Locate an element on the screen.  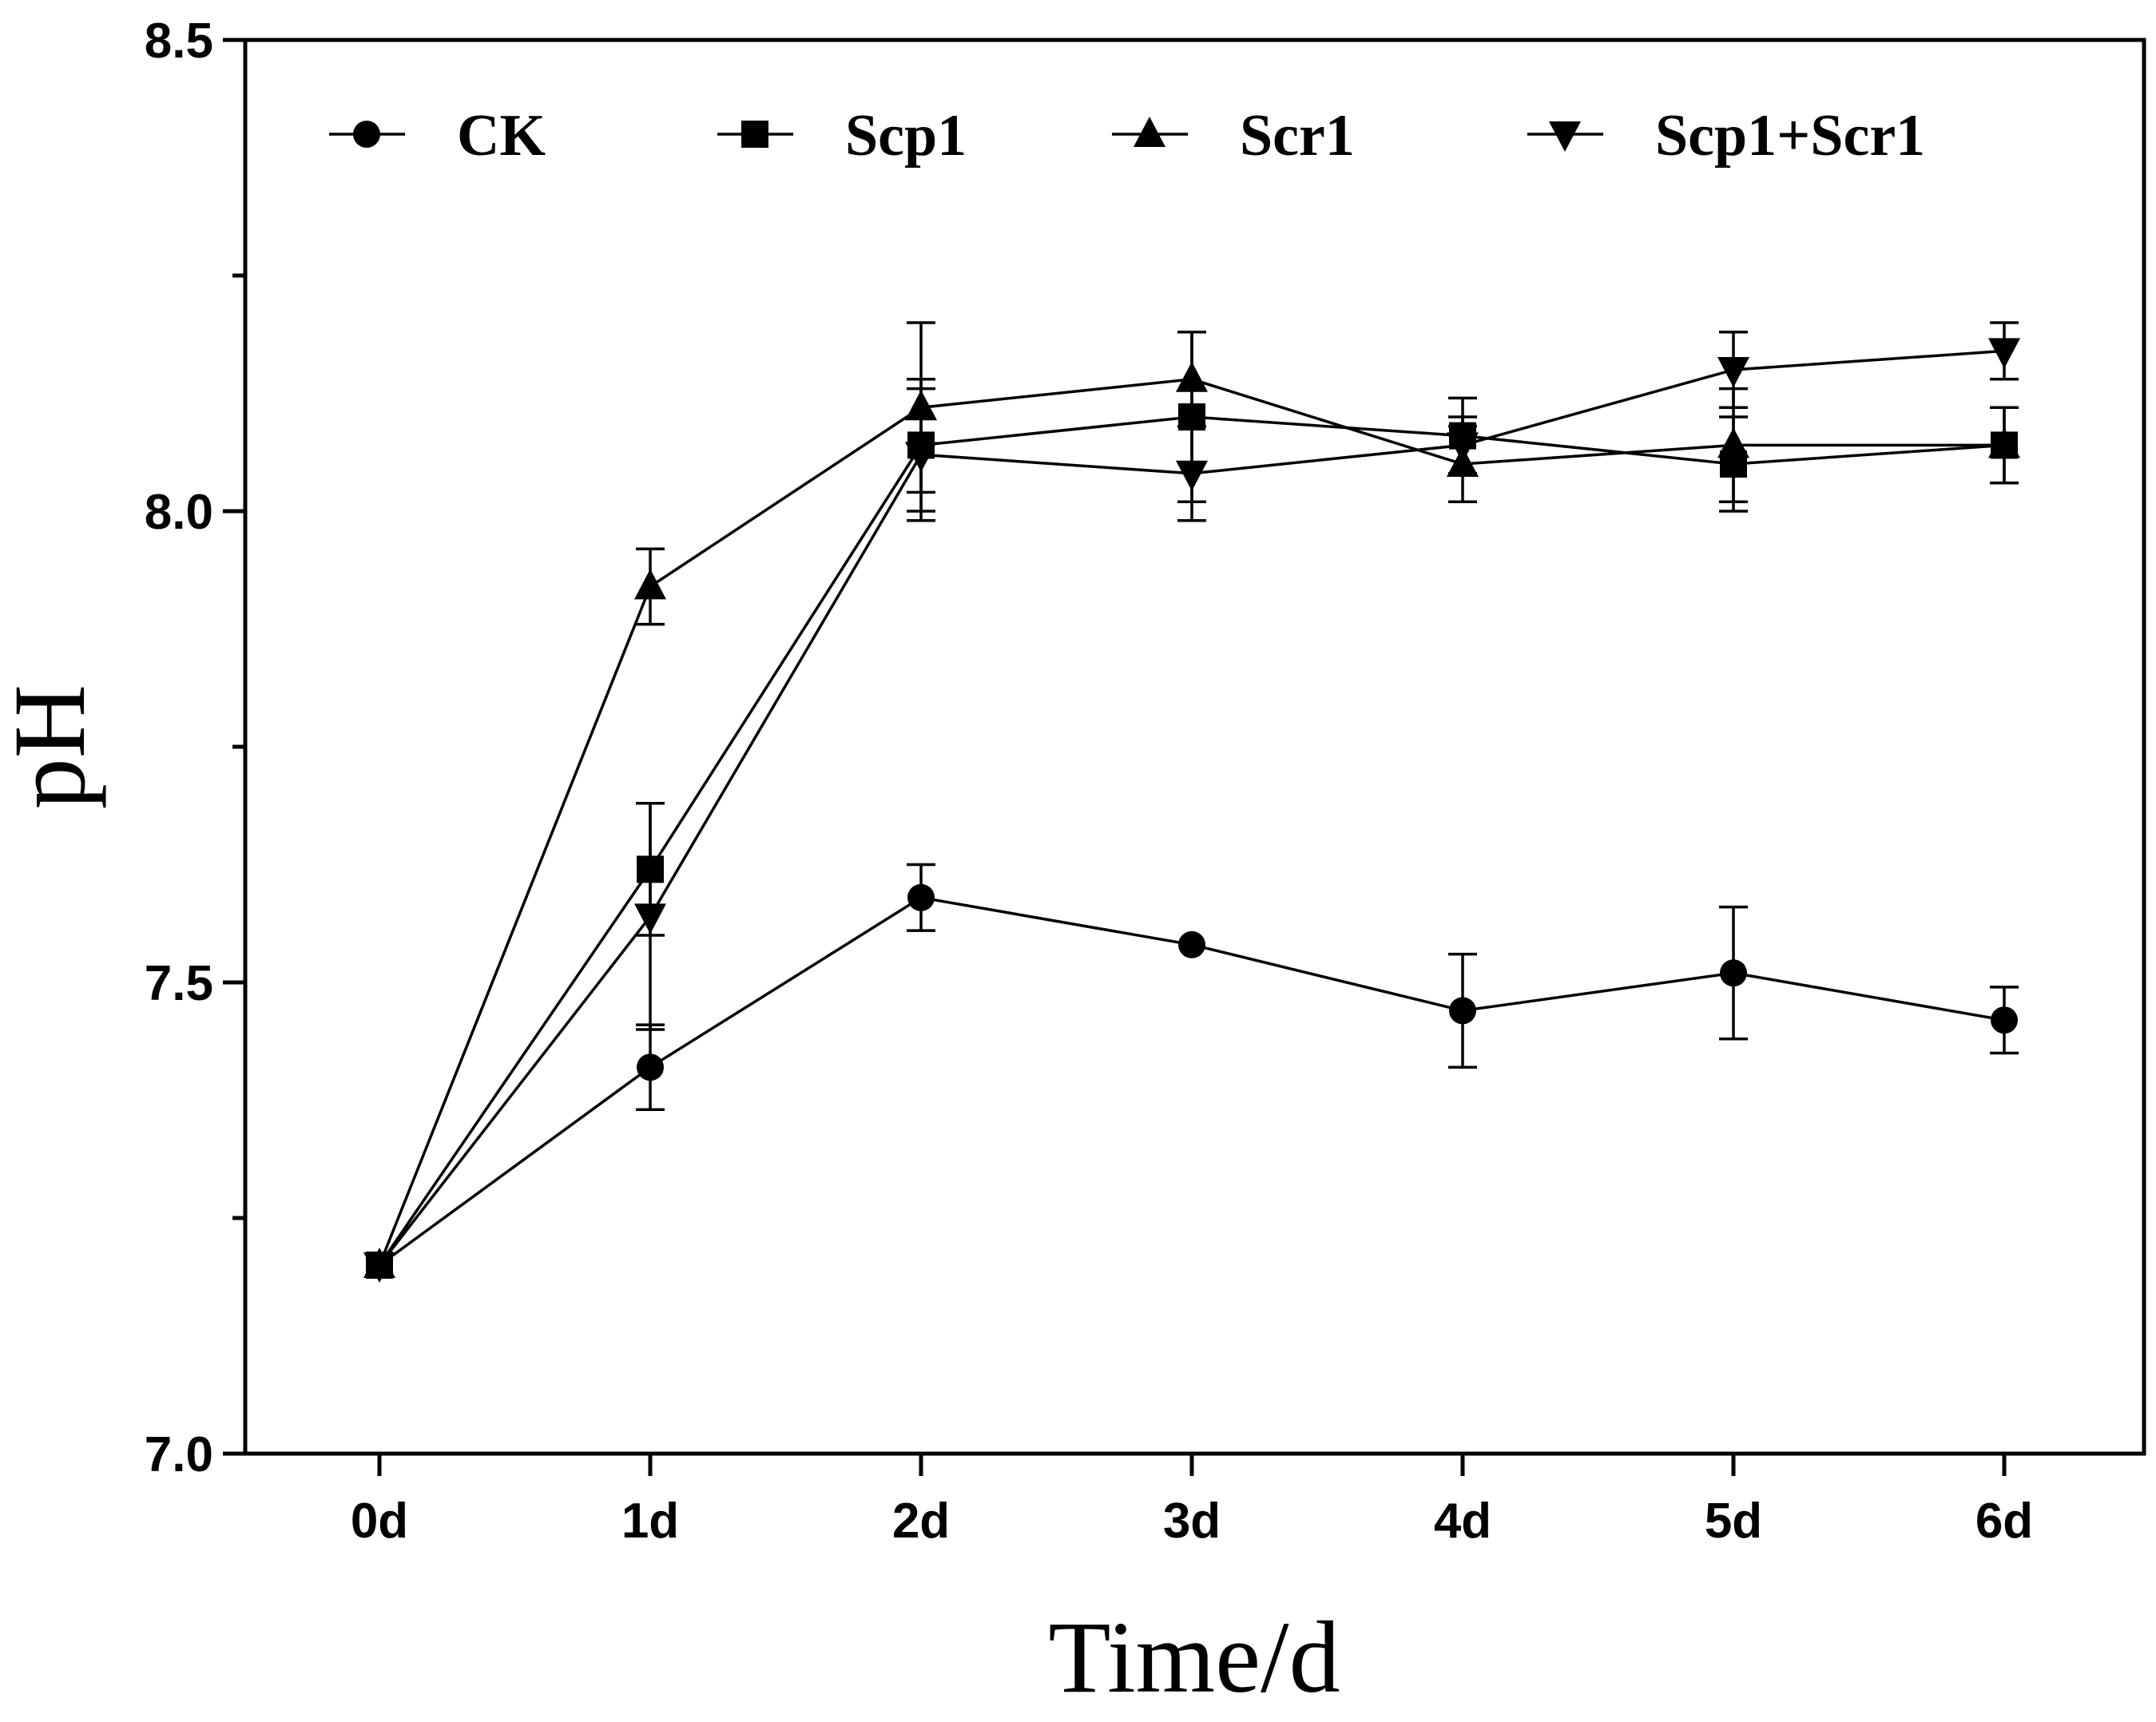
y-tick-label: 7.0 is located at coordinates (179, 1454).